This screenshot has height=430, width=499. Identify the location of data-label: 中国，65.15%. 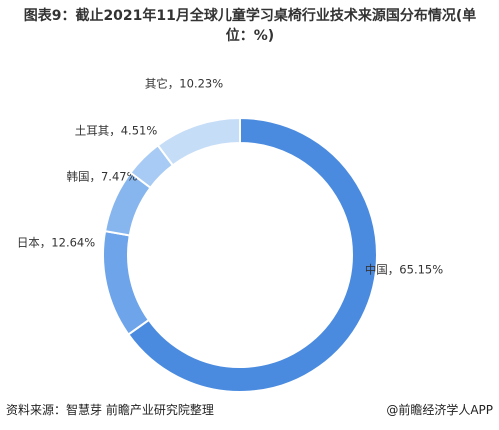
(404, 270).